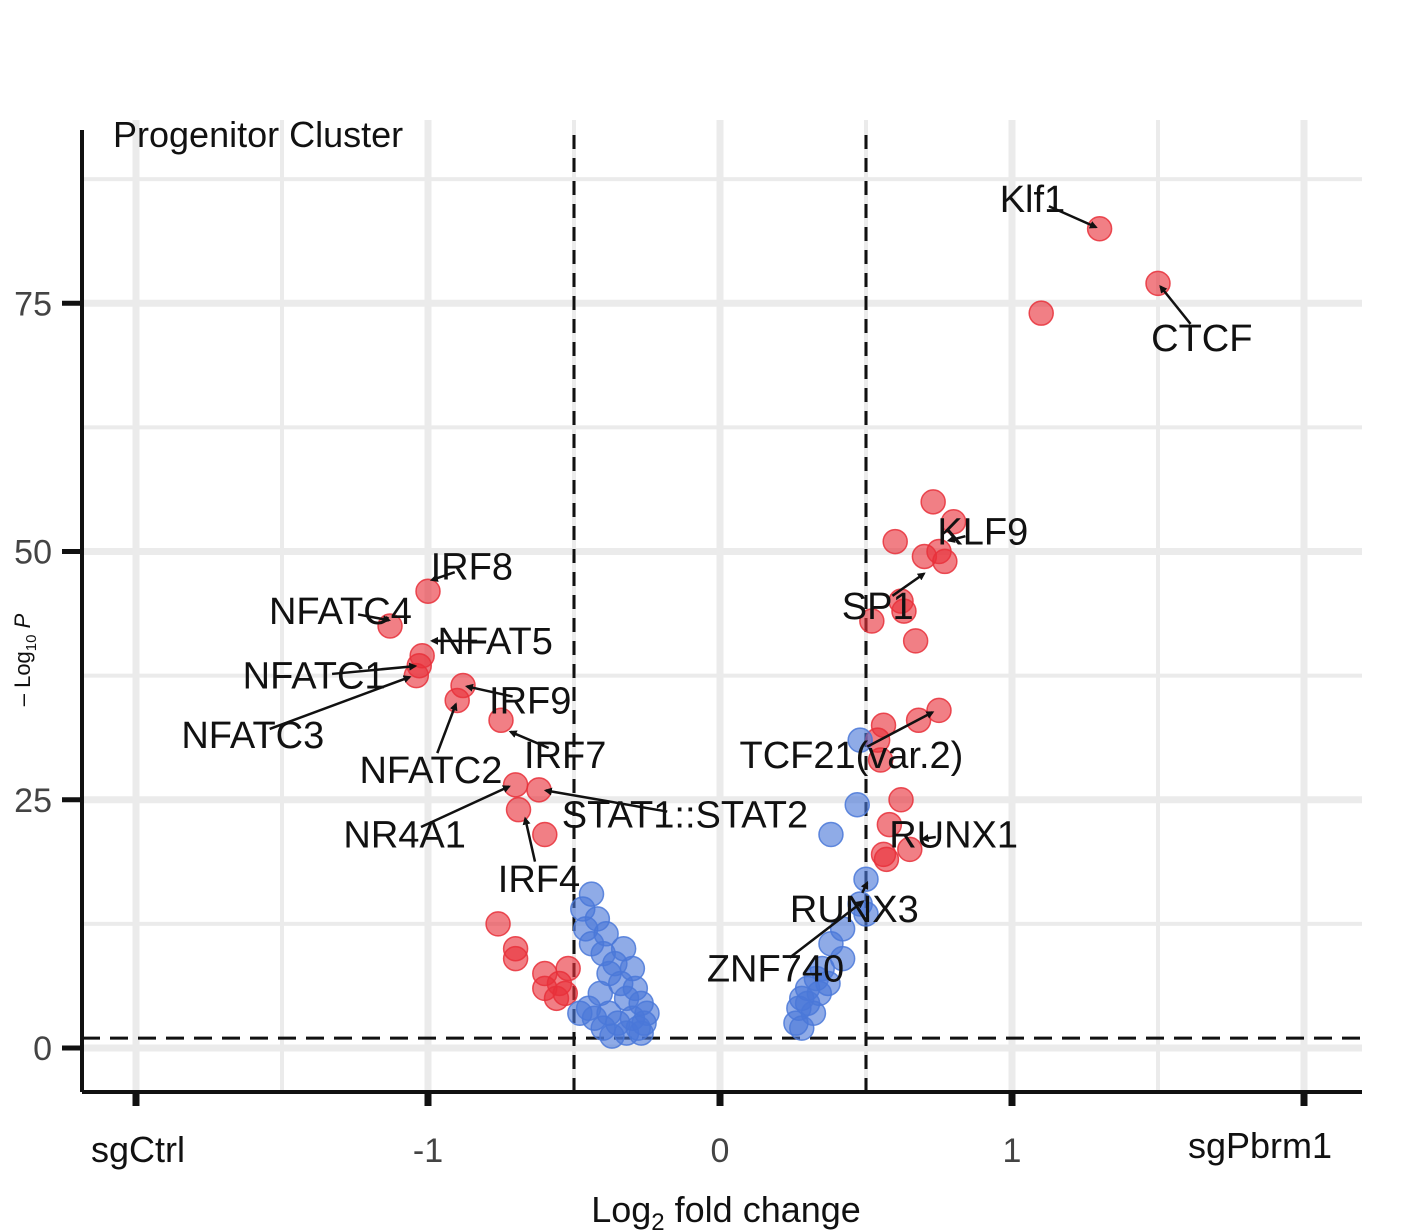 The height and width of the screenshot is (1230, 1417). What do you see at coordinates (22, 623) in the screenshot?
I see `y-axis-label-rest: P` at bounding box center [22, 623].